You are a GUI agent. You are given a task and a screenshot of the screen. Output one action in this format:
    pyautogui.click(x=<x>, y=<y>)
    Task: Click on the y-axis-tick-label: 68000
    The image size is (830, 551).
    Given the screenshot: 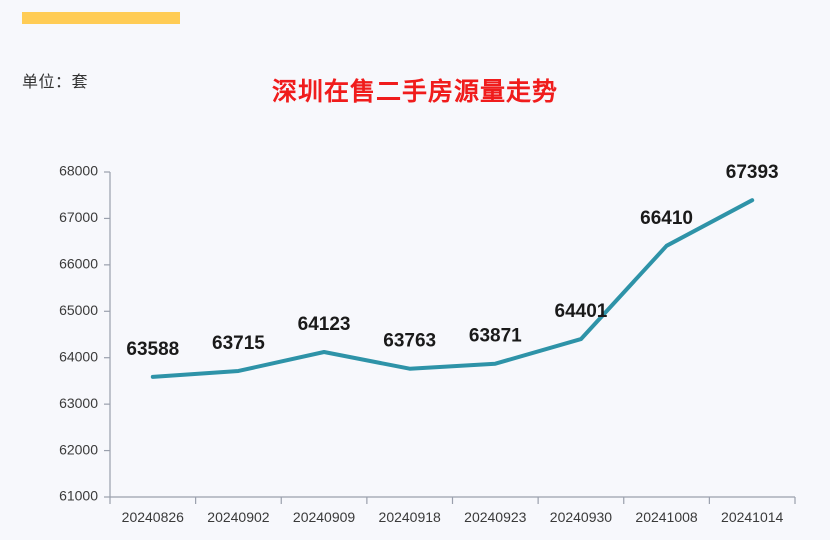 What is the action you would take?
    pyautogui.click(x=78, y=171)
    